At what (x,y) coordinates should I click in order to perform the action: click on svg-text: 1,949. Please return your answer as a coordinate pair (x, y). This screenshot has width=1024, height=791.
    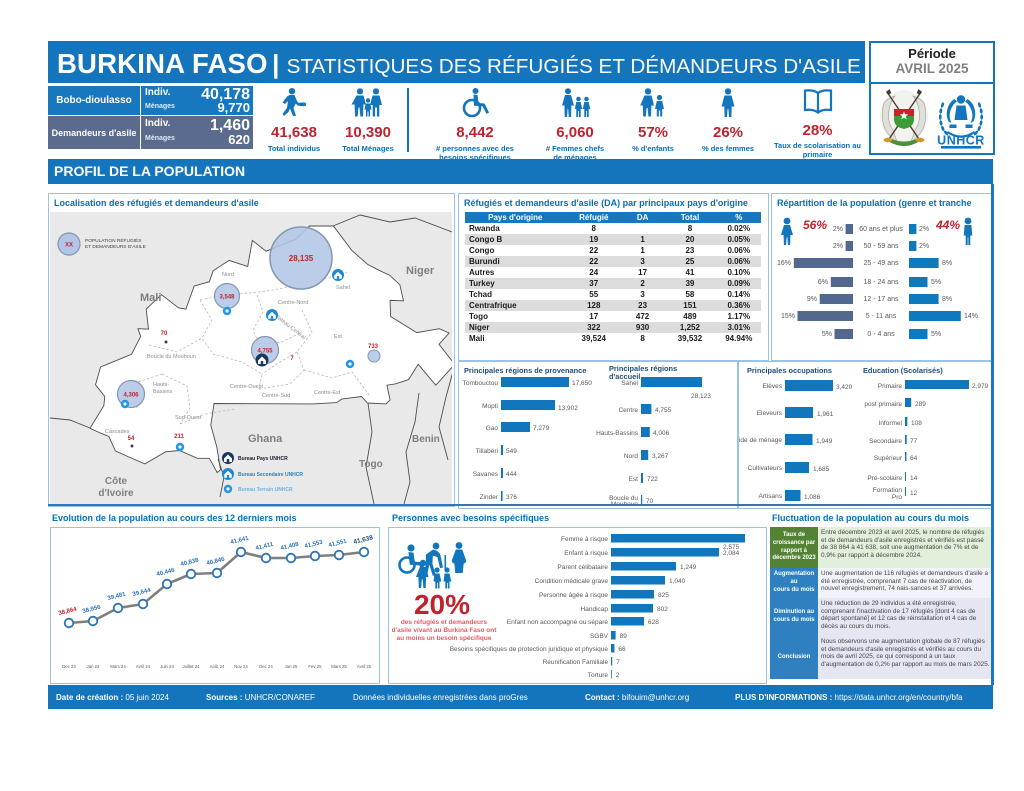
    Looking at the image, I should click on (824, 441).